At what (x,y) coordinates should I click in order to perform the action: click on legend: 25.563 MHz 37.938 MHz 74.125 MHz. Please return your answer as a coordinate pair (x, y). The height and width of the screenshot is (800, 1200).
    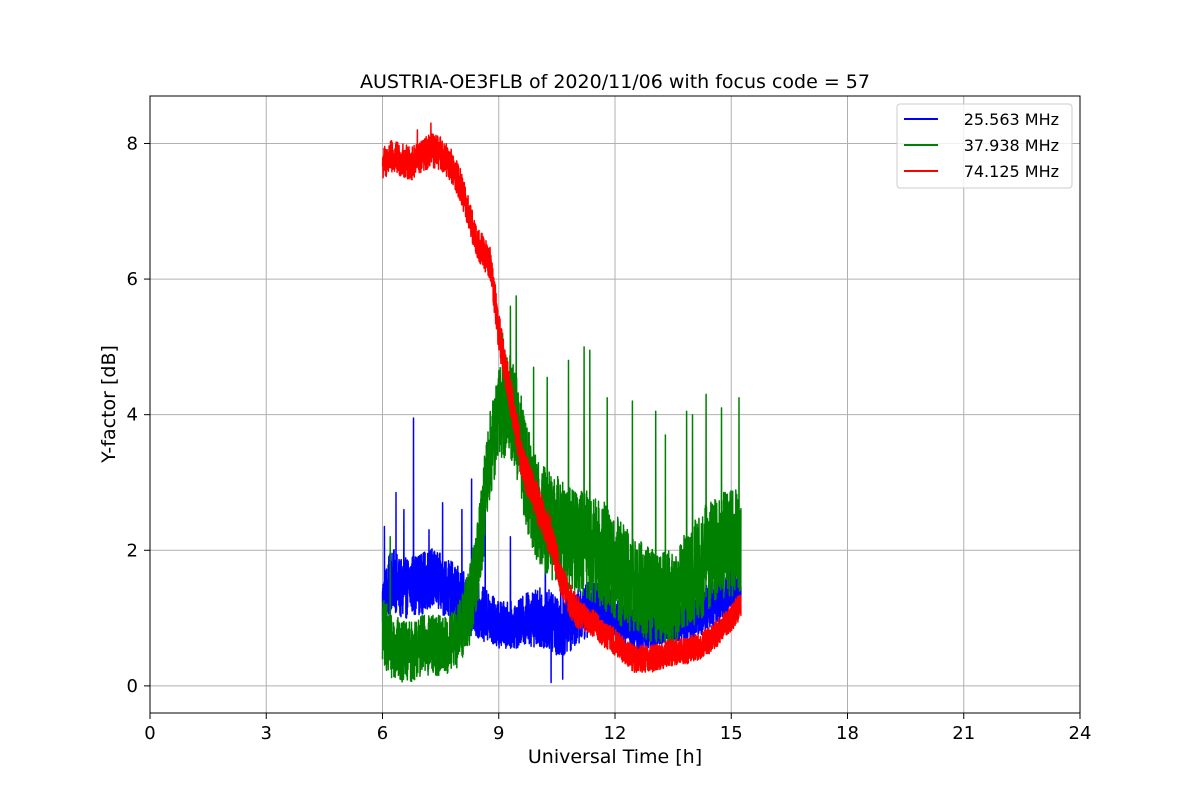
    Looking at the image, I should click on (984, 146).